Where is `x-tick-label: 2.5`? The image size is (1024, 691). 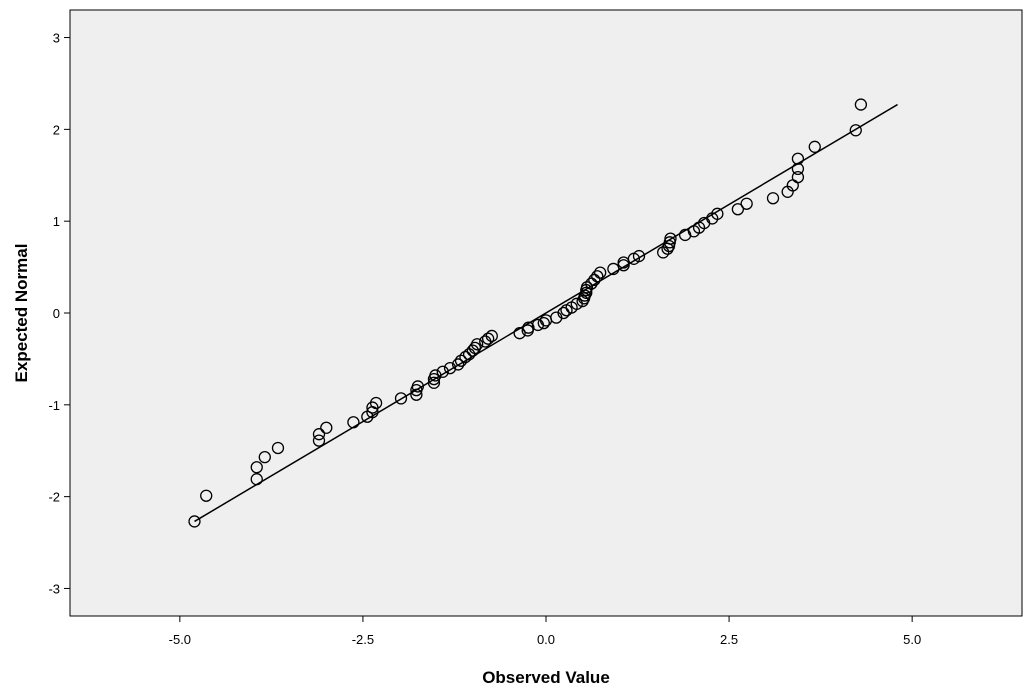
x-tick-label: 2.5 is located at coordinates (729, 639).